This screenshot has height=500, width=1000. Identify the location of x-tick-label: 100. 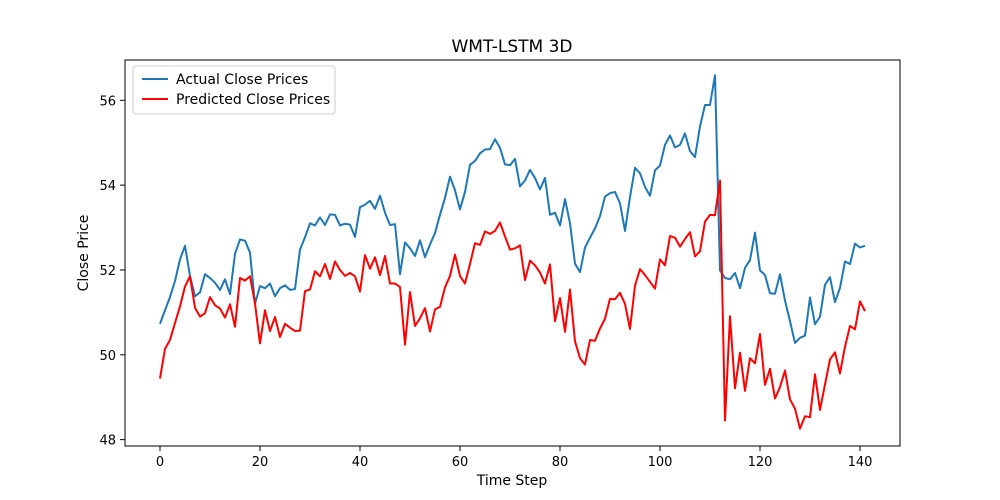
(660, 462).